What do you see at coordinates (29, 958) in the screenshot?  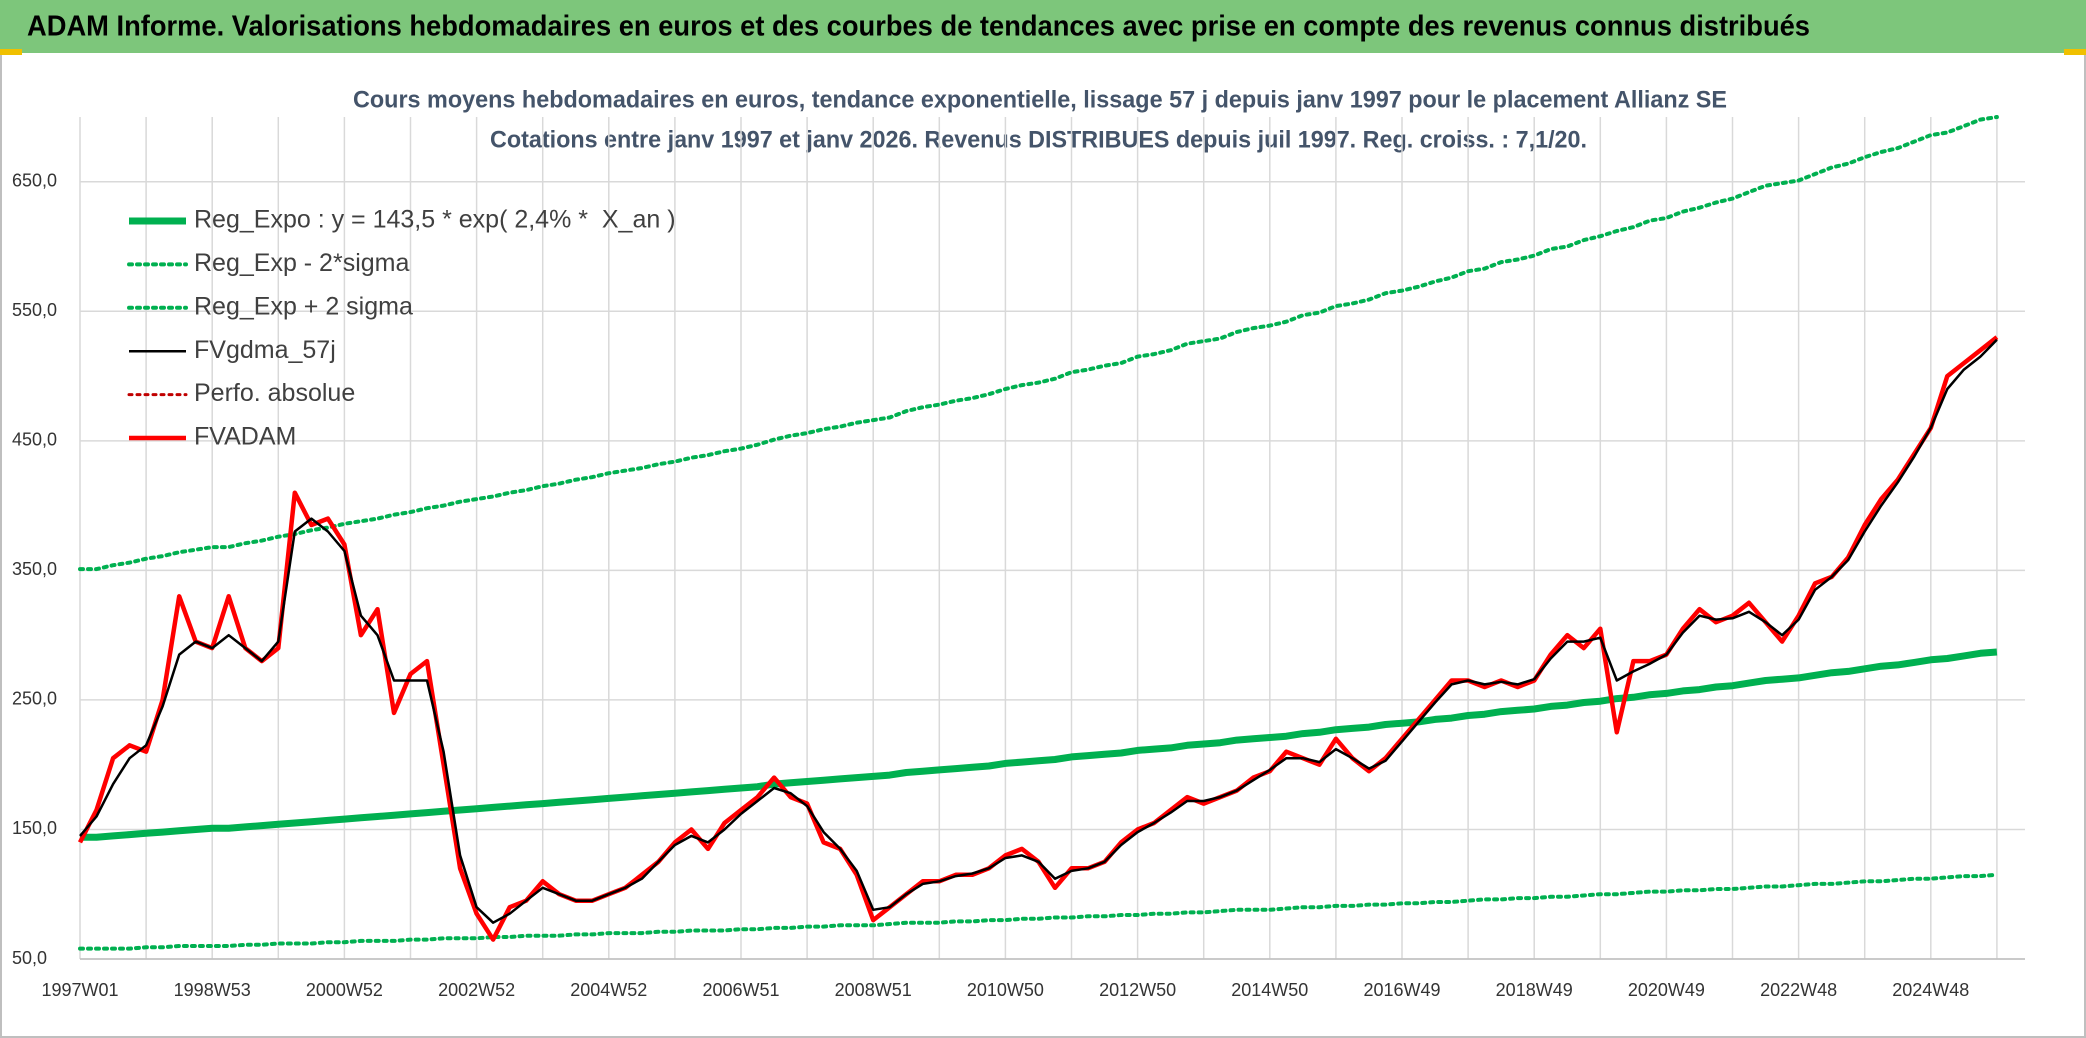 I see `y-tick-label: 50,0` at bounding box center [29, 958].